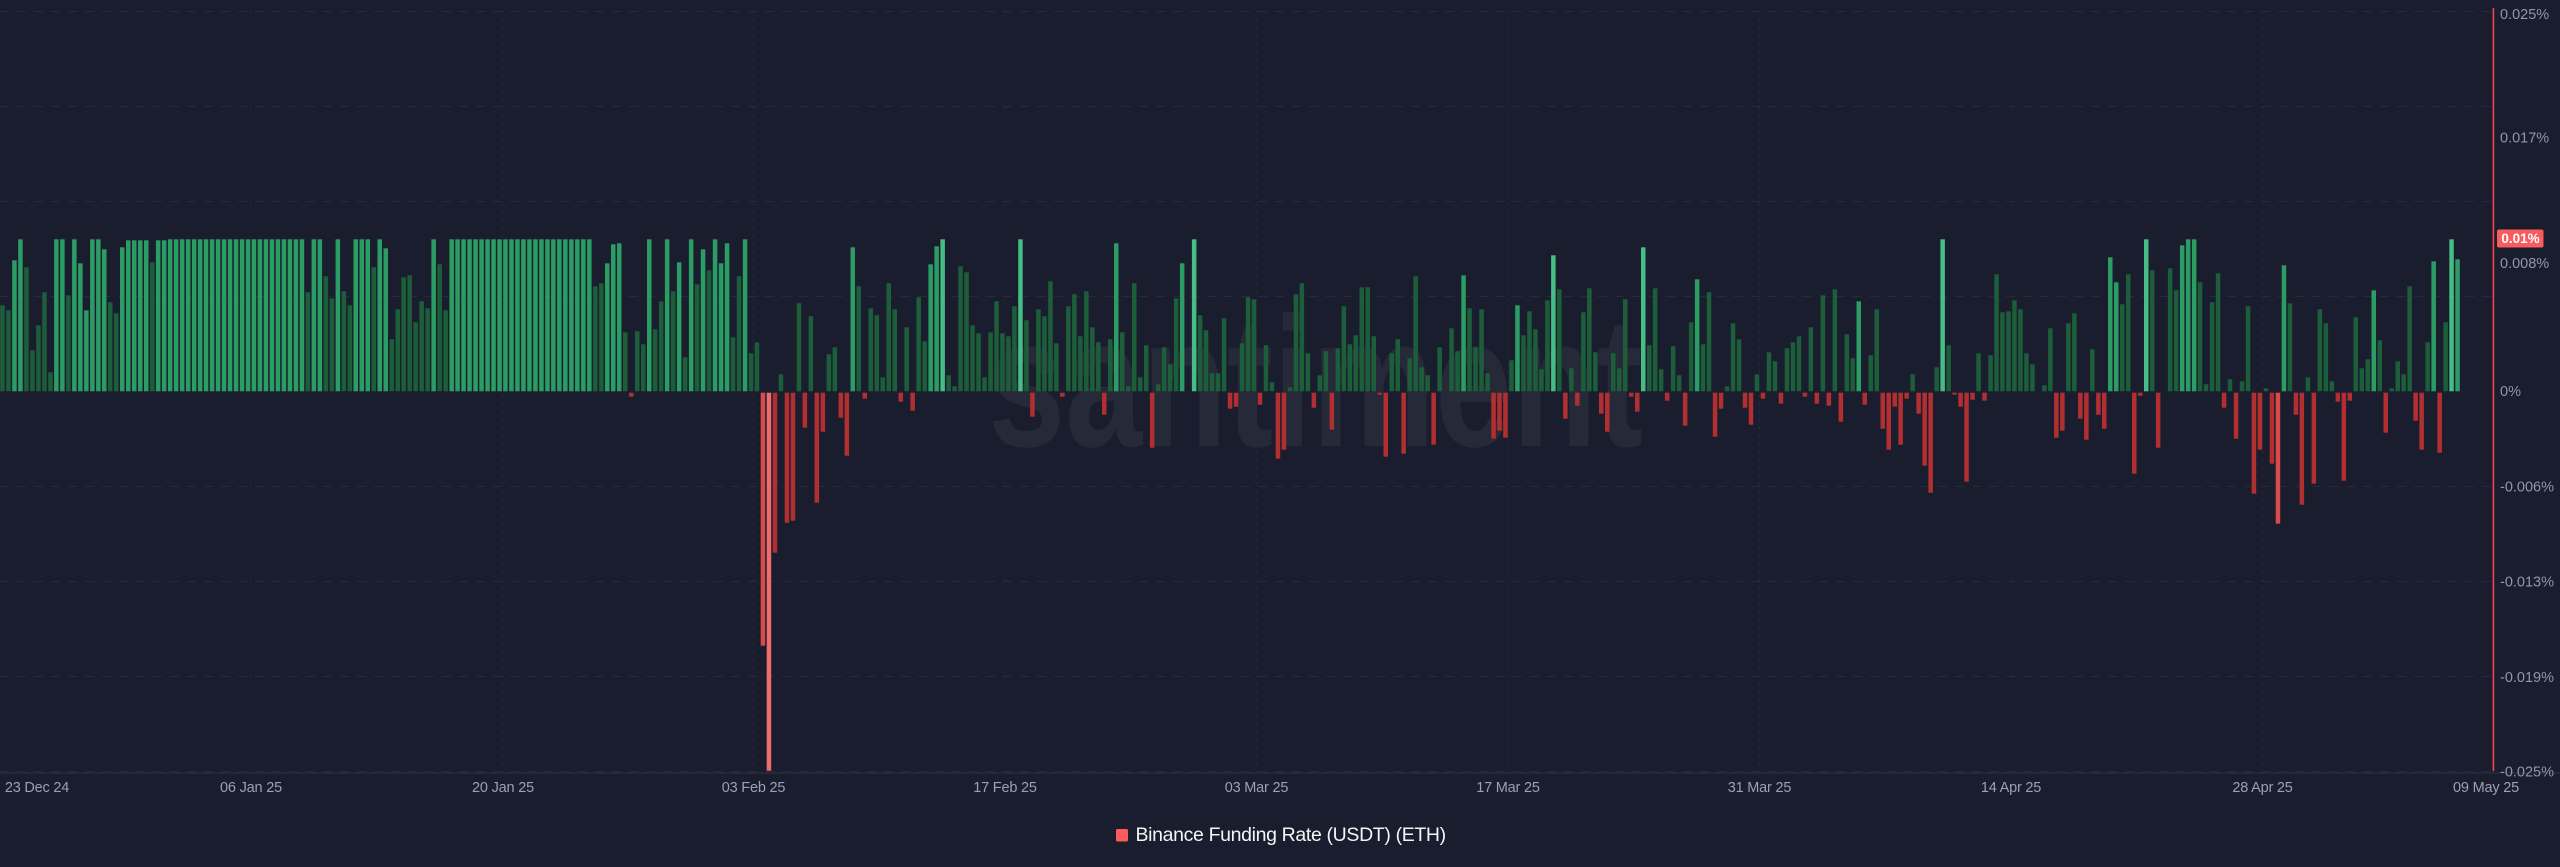  Describe the element at coordinates (2524, 139) in the screenshot. I see `svg-text: 0.017%` at that location.